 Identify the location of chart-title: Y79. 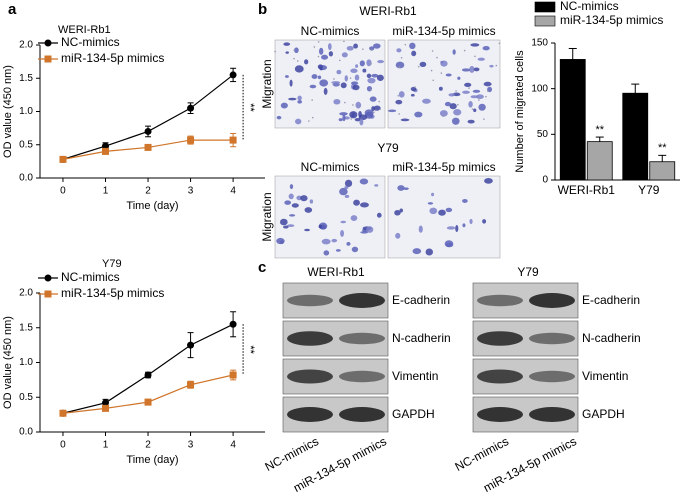
(112, 264).